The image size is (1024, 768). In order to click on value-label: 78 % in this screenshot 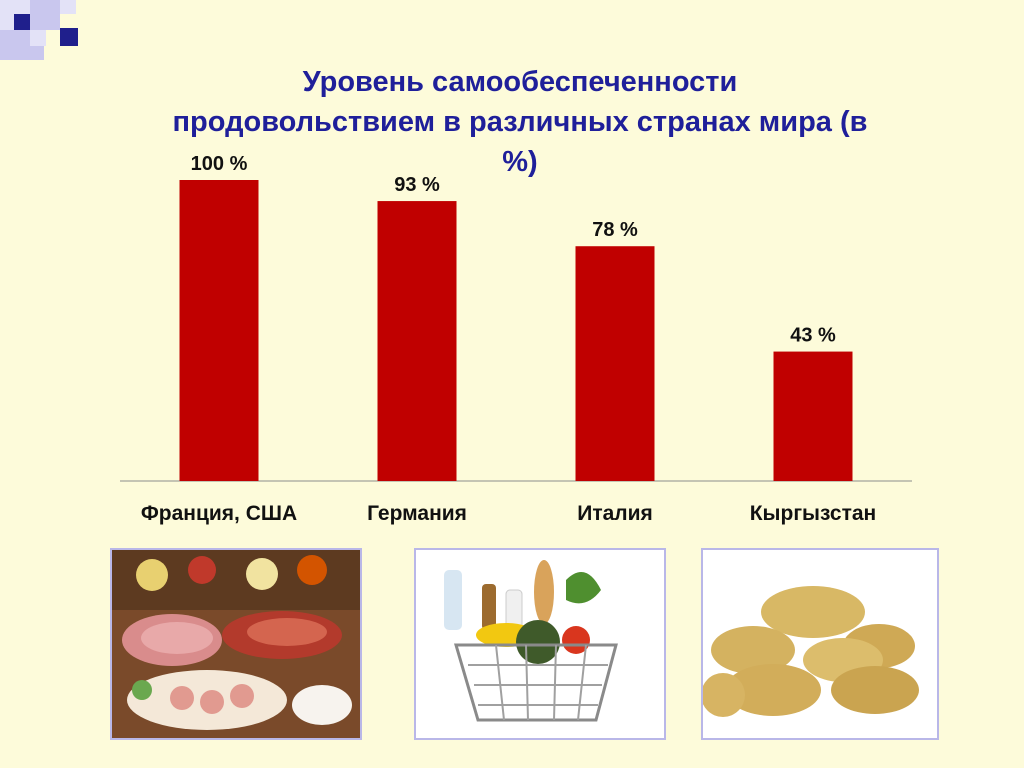, I will do `click(615, 230)`.